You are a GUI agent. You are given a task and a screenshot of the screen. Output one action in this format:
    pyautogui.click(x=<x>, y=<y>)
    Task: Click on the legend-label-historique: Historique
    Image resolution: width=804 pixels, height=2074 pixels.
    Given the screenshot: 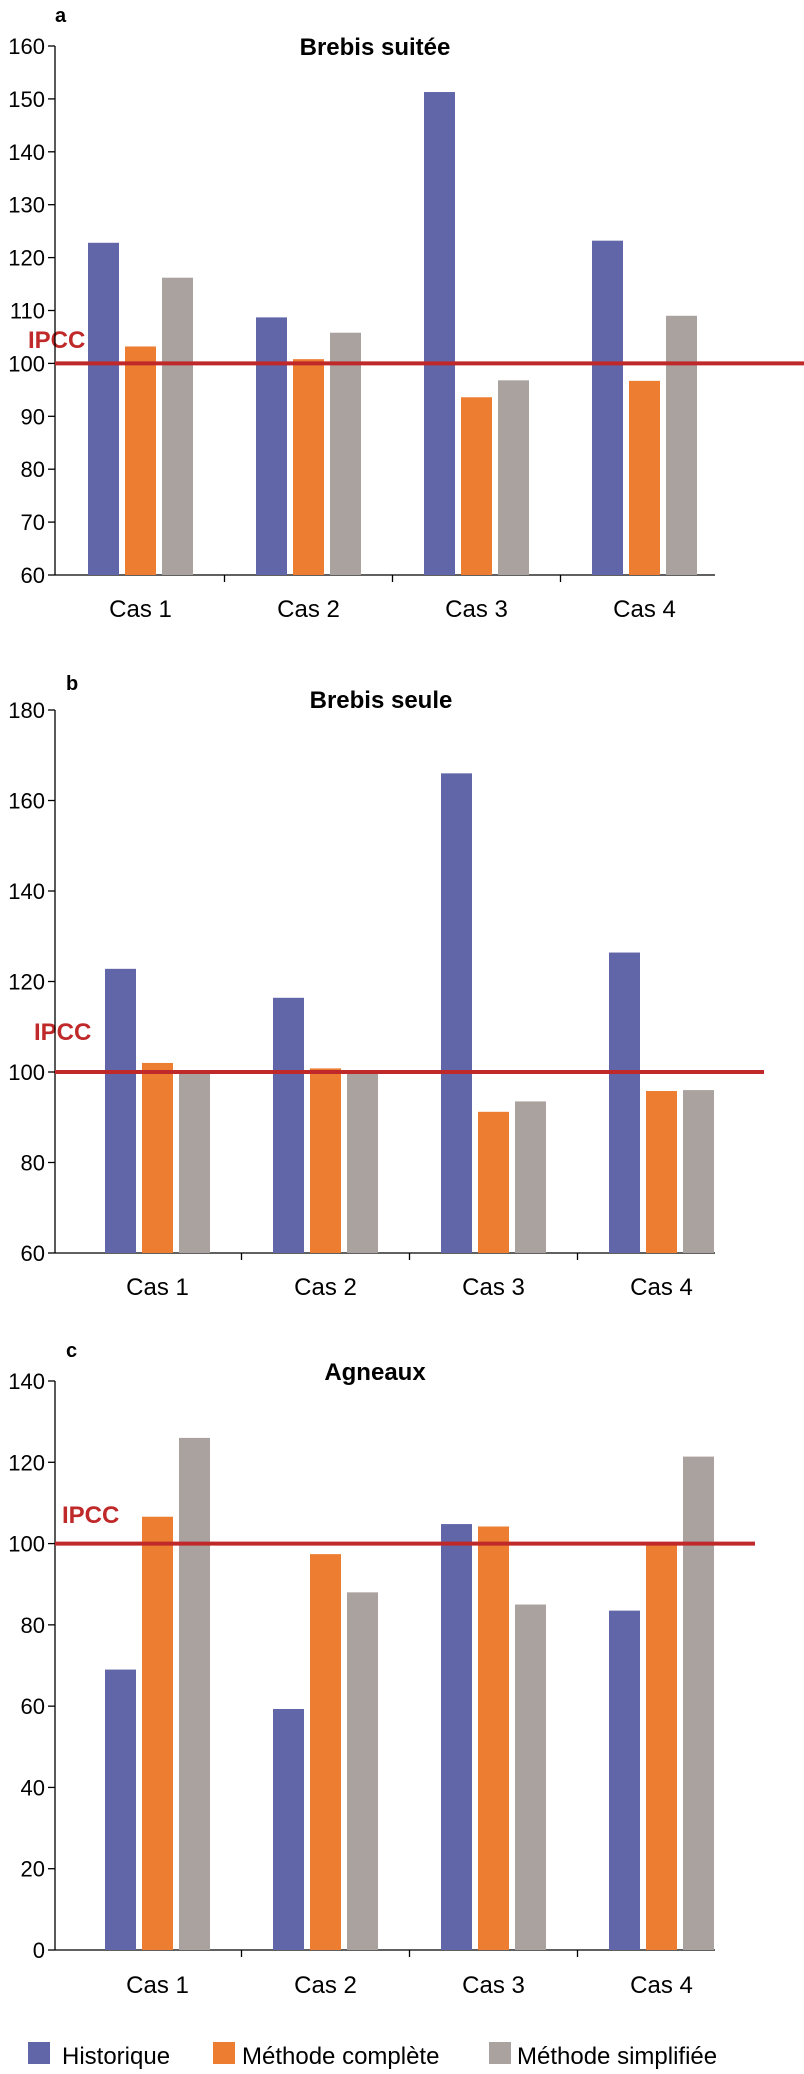 What is the action you would take?
    pyautogui.click(x=116, y=2056)
    